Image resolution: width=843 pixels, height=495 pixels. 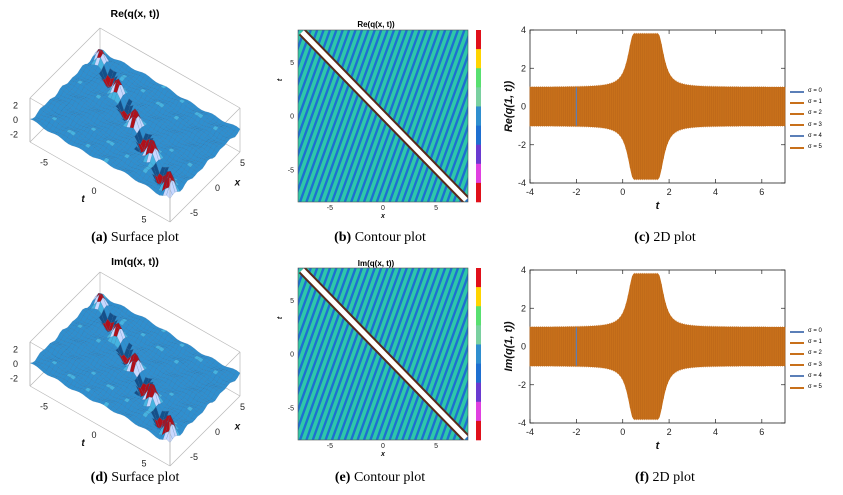 What do you see at coordinates (127, 370) in the screenshot?
I see `surface-plot-d: 2 0 -2 -5 0 5 t 5 0 -5 x` at bounding box center [127, 370].